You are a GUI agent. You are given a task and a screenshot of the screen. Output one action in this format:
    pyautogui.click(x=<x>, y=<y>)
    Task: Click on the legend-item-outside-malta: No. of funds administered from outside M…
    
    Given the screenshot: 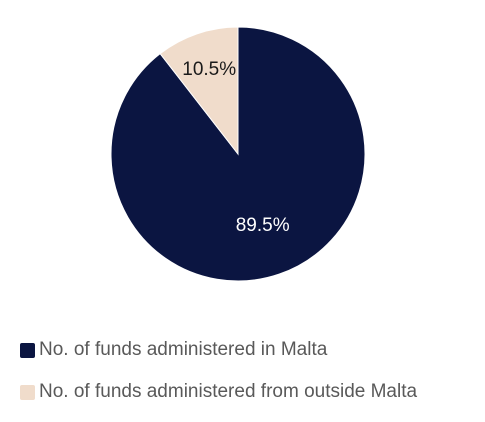 What is the action you would take?
    pyautogui.click(x=250, y=392)
    